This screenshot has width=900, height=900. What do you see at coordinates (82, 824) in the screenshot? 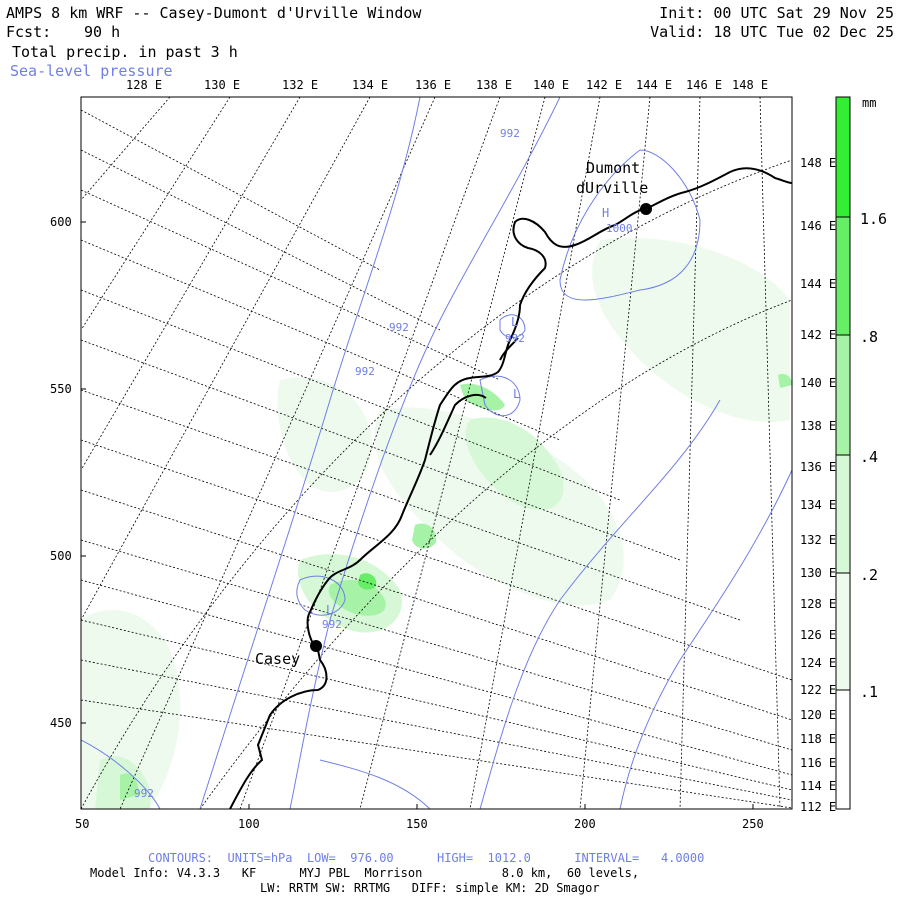
I see `axis-tick-label: 50` at bounding box center [82, 824].